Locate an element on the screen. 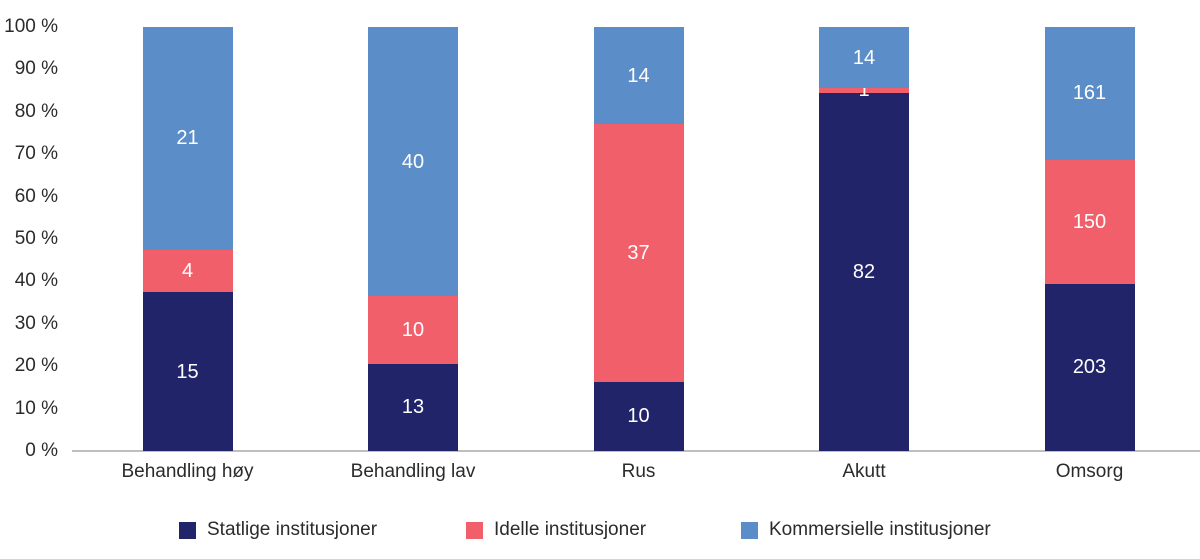  bar-value-label: 82 is located at coordinates (864, 271).